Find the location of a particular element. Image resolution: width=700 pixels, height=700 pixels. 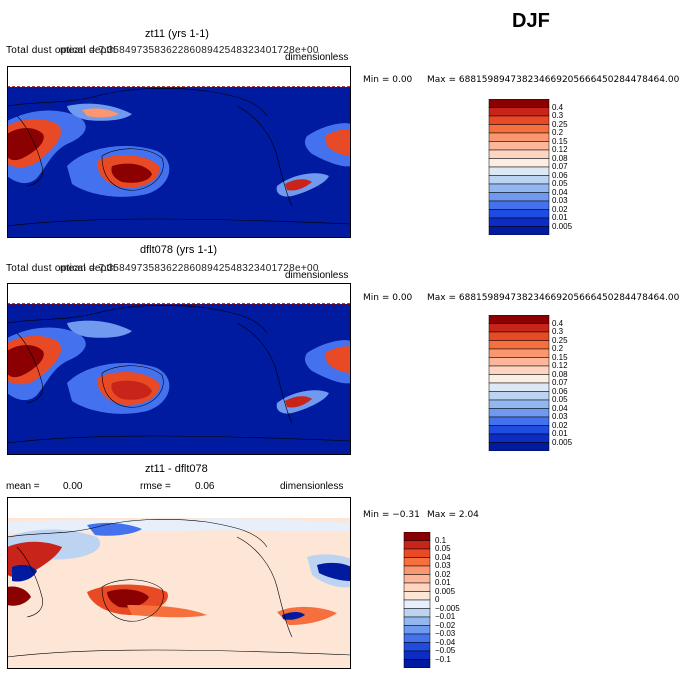

australia-pos-core is located at coordinates (128, 598).